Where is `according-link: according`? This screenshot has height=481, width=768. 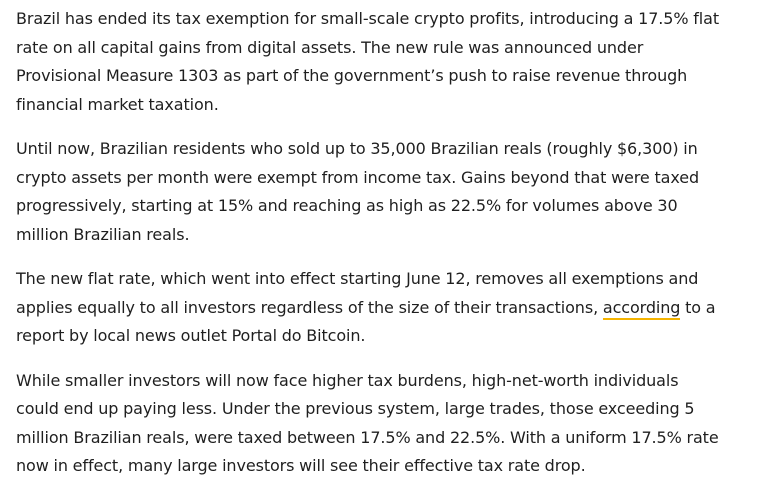 according-link: according is located at coordinates (641, 308).